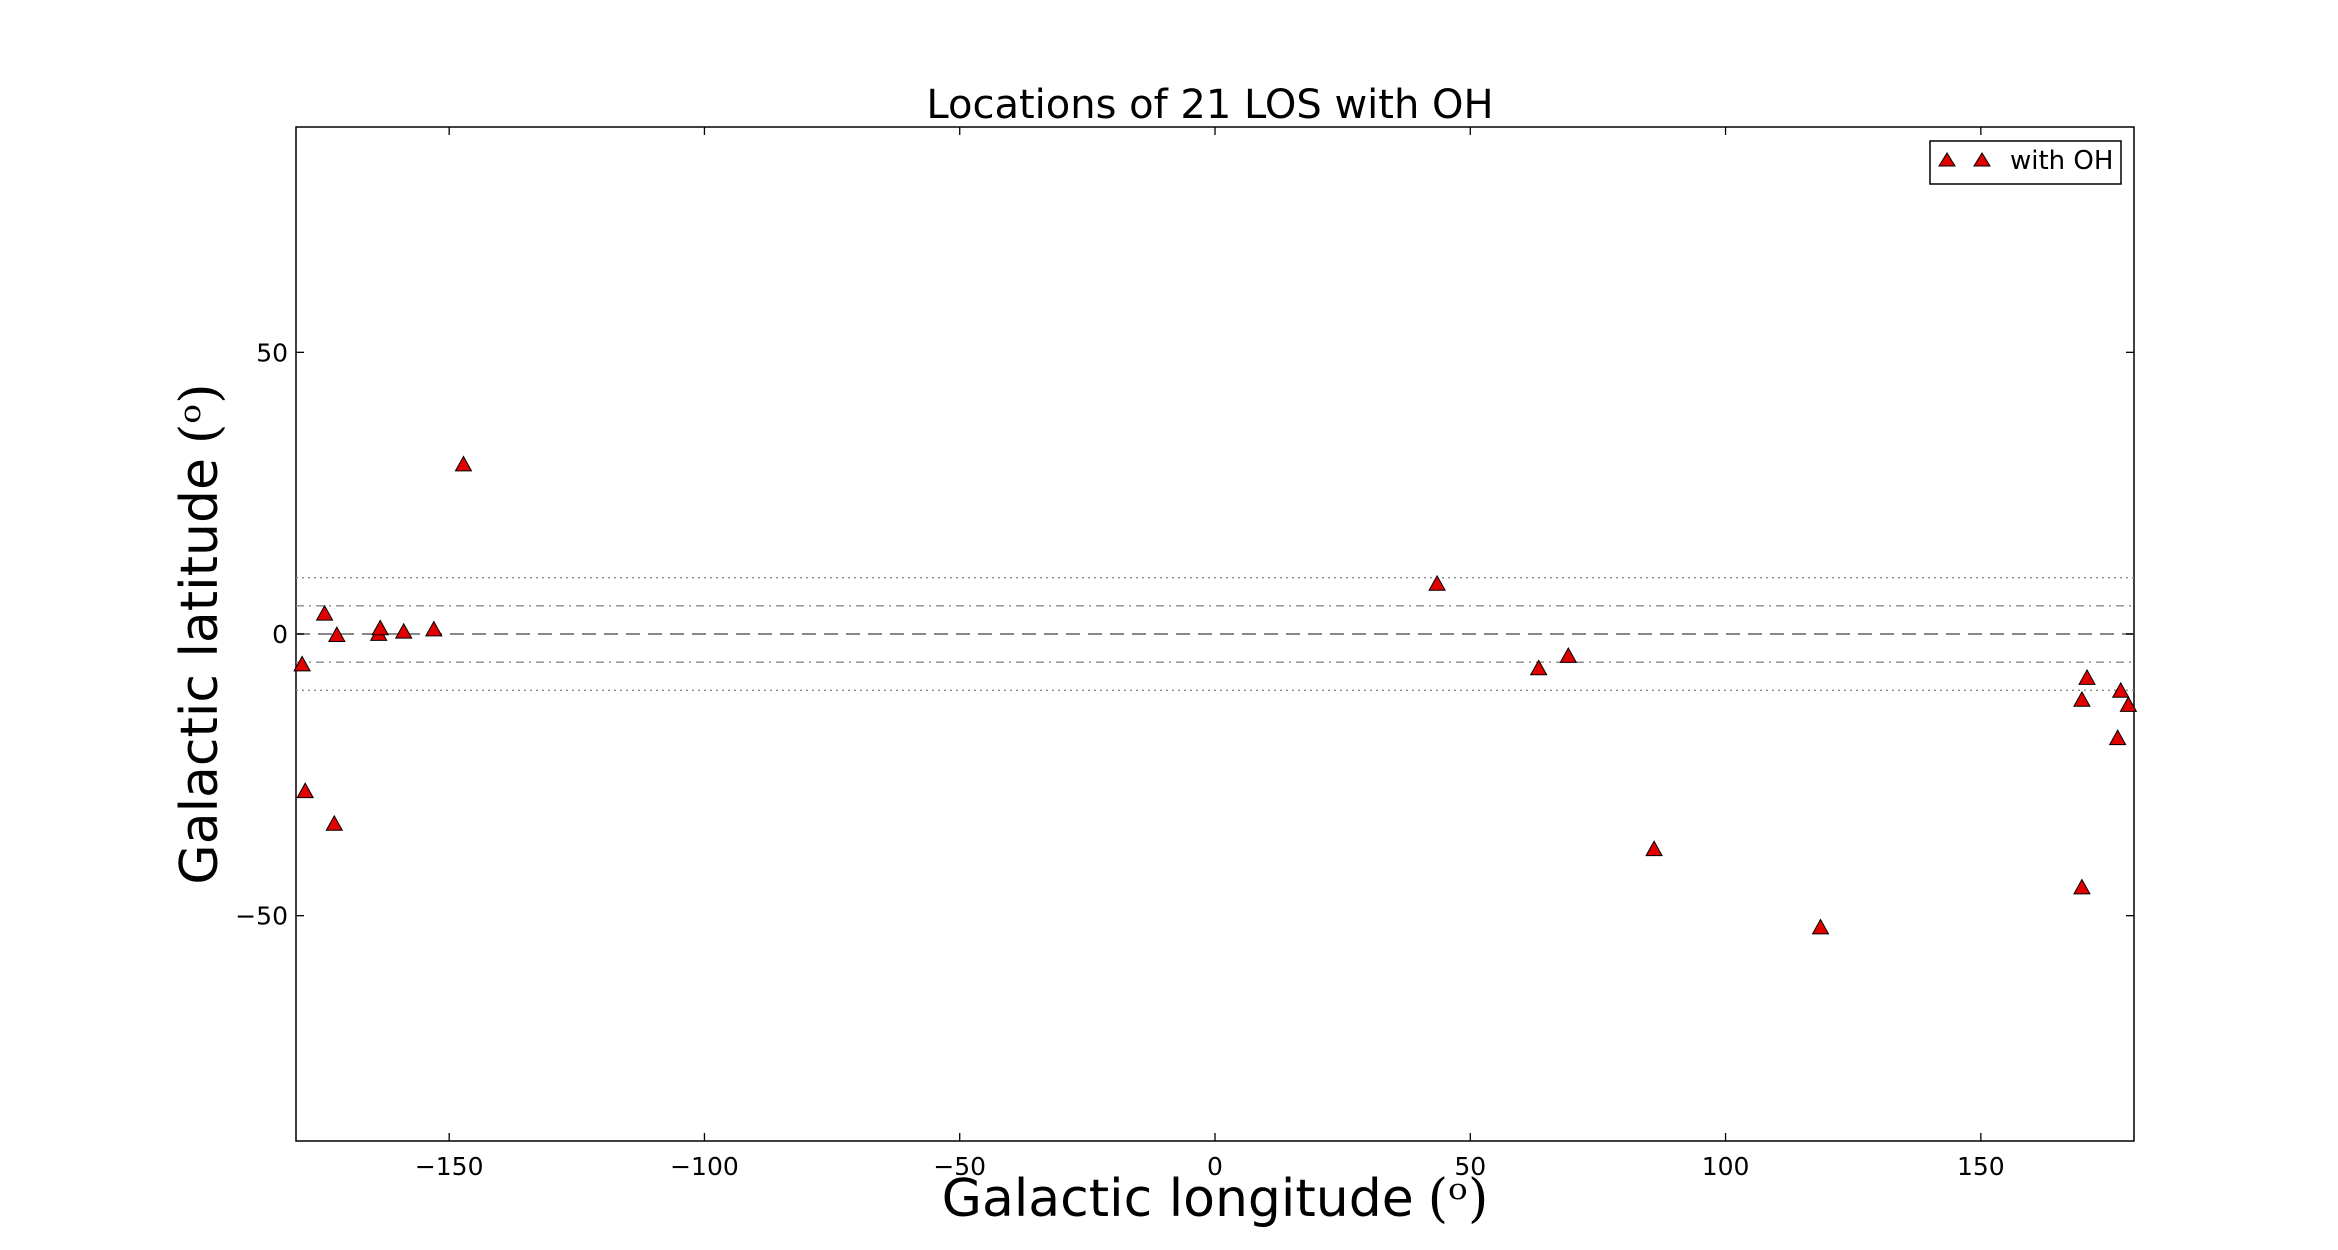 Image resolution: width=2338 pixels, height=1250 pixels. Describe the element at coordinates (1209, 105) in the screenshot. I see `chart-title: Locations of 21 LOS with OH` at that location.